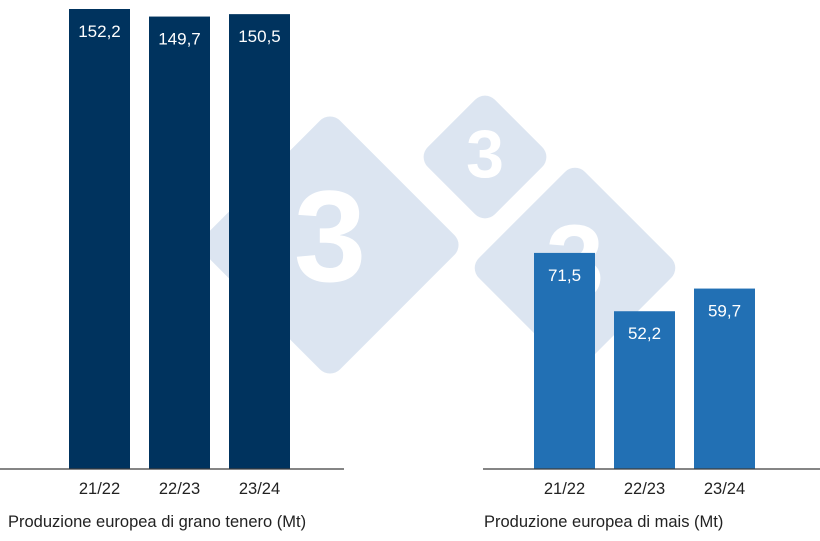 The width and height of the screenshot is (820, 541). What do you see at coordinates (259, 36) in the screenshot?
I see `bar-value-label: 150,5` at bounding box center [259, 36].